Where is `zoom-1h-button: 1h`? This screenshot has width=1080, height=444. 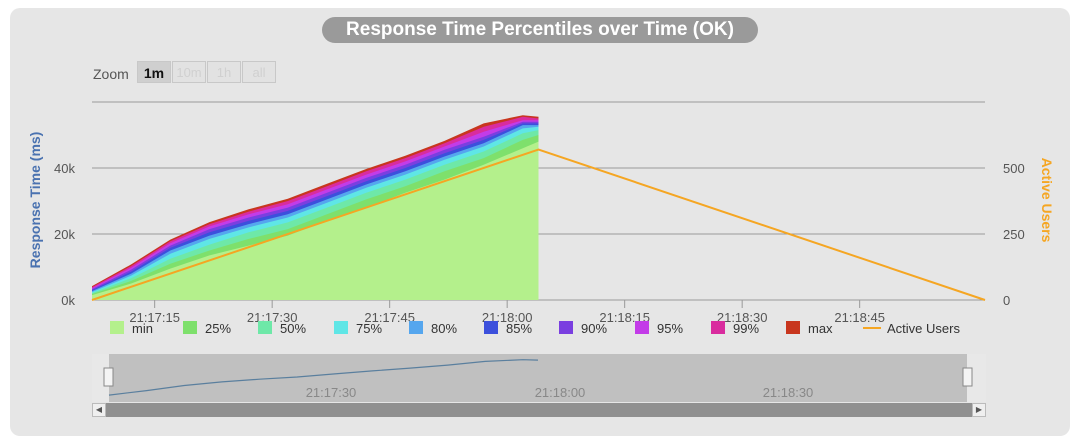
zoom-1h-button: 1h is located at coordinates (224, 72).